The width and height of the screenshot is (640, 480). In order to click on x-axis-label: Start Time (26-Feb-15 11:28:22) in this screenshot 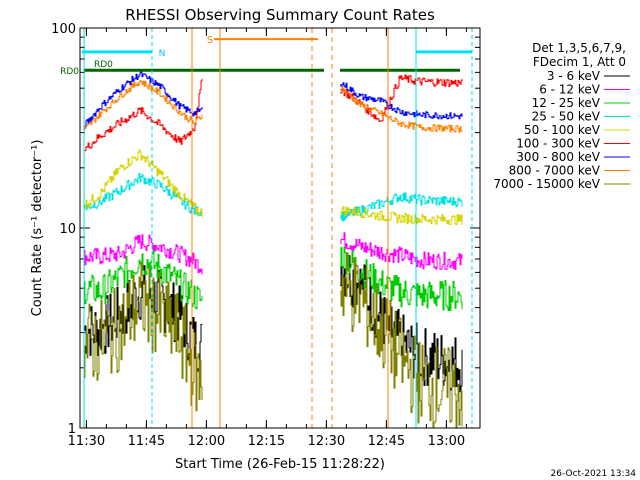, I will do `click(280, 464)`.